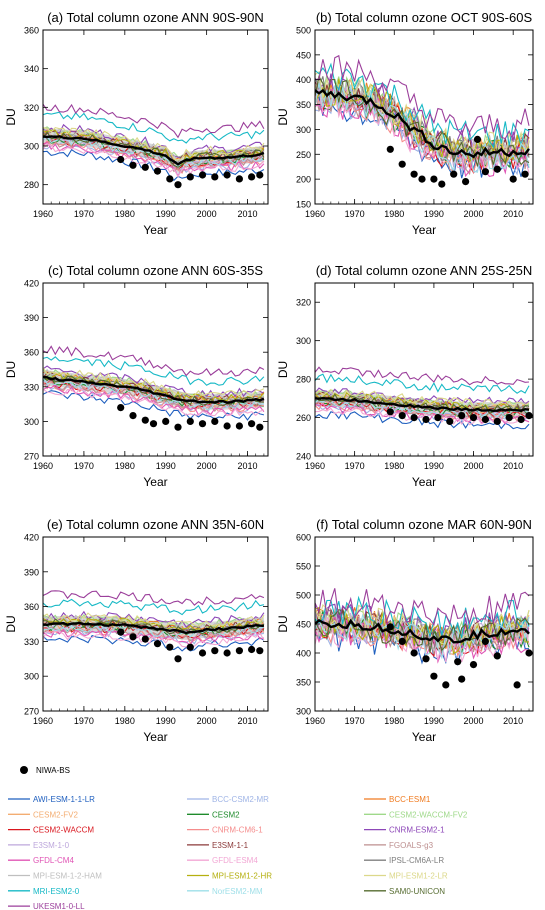  Describe the element at coordinates (303, 180) in the screenshot. I see `y-tick-label: 200` at that location.